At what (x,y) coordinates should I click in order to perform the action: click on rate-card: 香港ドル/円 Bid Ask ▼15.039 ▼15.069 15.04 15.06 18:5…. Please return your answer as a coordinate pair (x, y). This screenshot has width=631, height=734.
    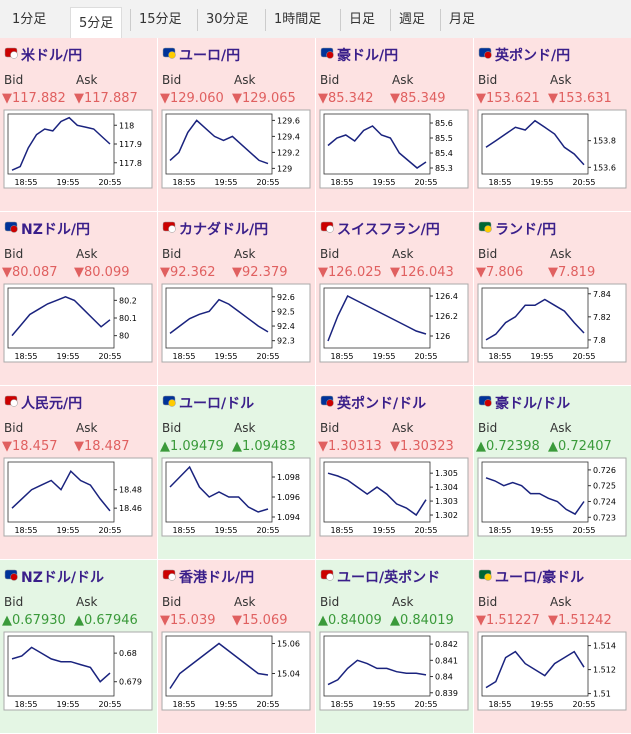
    Looking at the image, I should click on (236, 646).